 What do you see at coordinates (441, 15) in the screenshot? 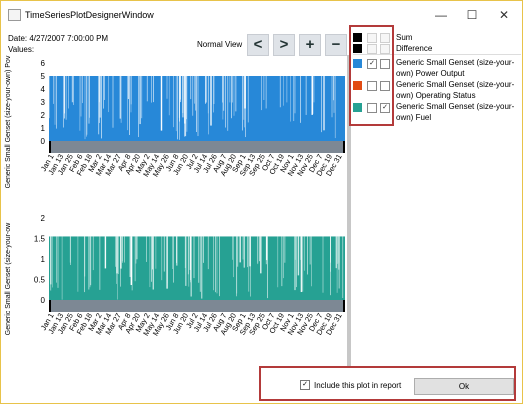
I see `minimize-button: —` at bounding box center [441, 15].